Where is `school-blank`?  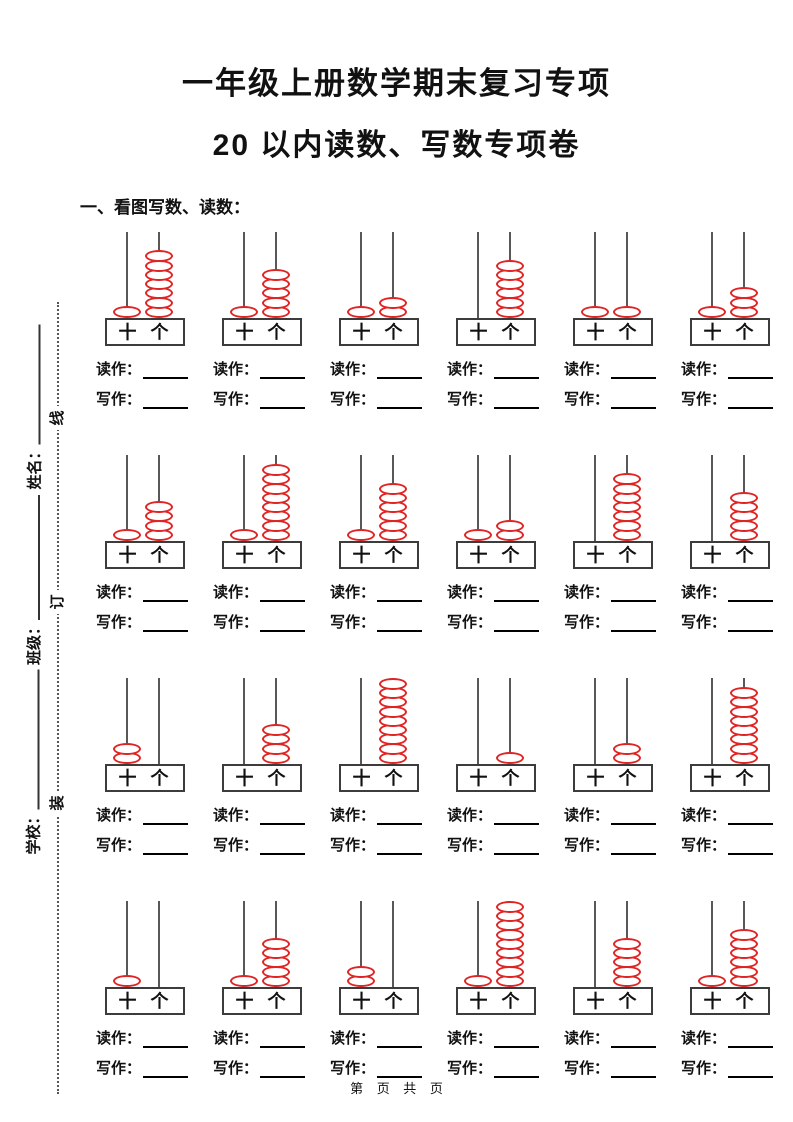
school-blank is located at coordinates (38, 739).